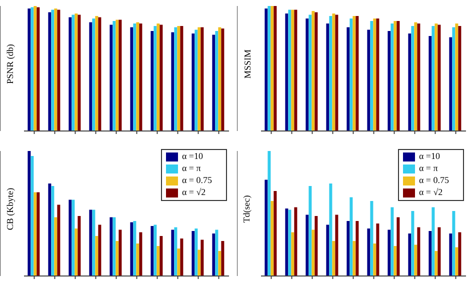 The height and width of the screenshot is (290, 474). I want to click on y-axis-title: PSNR (db), so click(10, 64).